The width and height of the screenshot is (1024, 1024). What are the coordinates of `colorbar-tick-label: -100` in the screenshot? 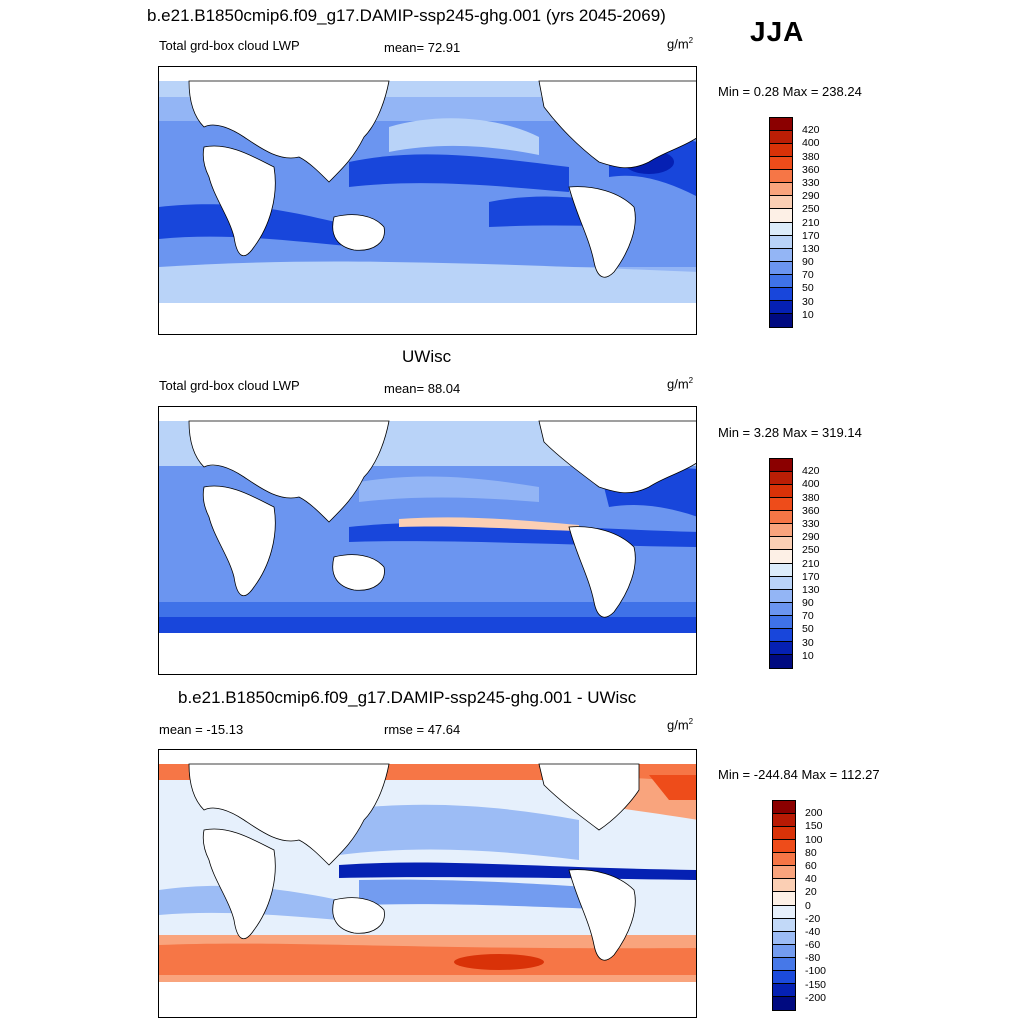 It's located at (816, 971).